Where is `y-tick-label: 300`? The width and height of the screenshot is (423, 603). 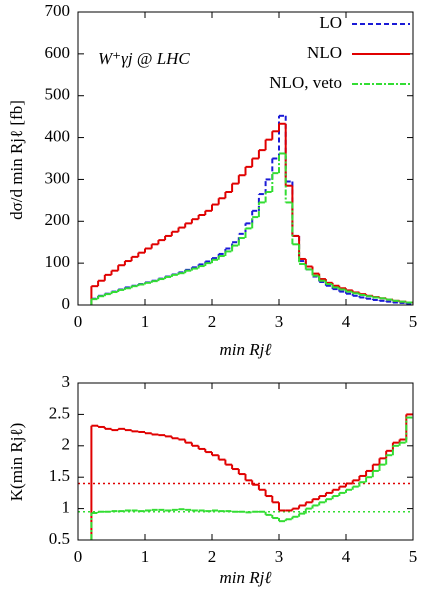
y-tick-label: 300 is located at coordinates (58, 177).